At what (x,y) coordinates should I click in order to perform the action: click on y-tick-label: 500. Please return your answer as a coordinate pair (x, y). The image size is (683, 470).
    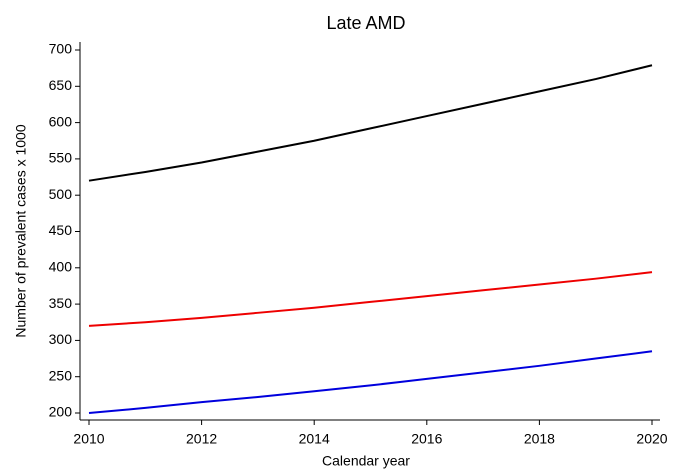
    Looking at the image, I should click on (61, 194).